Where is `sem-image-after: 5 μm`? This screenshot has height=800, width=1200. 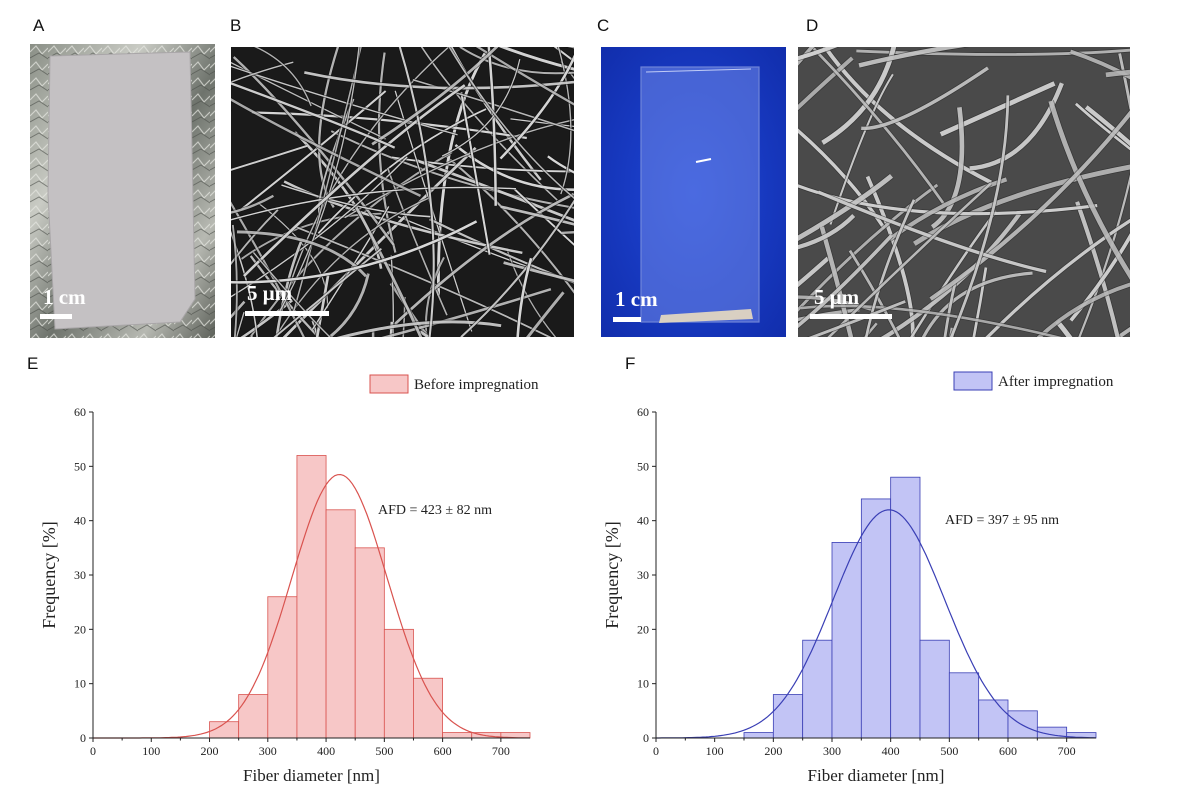 sem-image-after: 5 μm is located at coordinates (964, 192).